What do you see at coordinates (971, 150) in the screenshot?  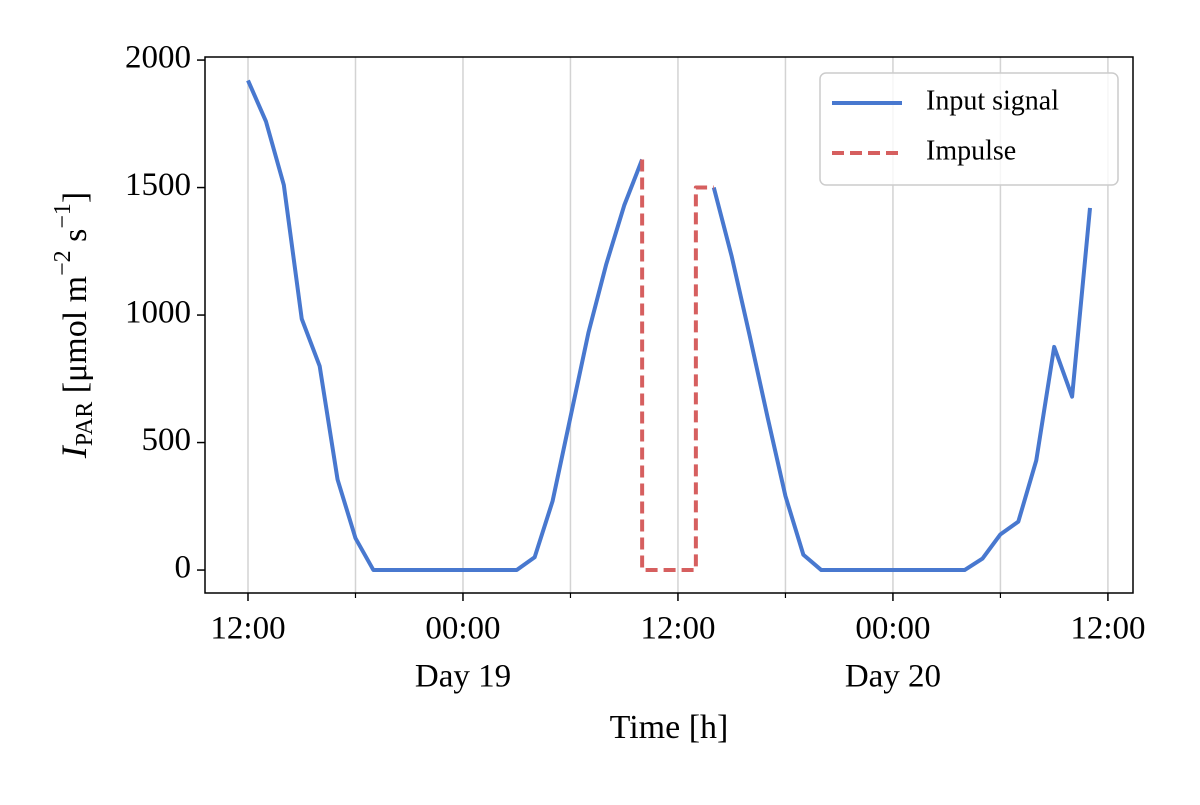 I see `legend-label: Impulse` at bounding box center [971, 150].